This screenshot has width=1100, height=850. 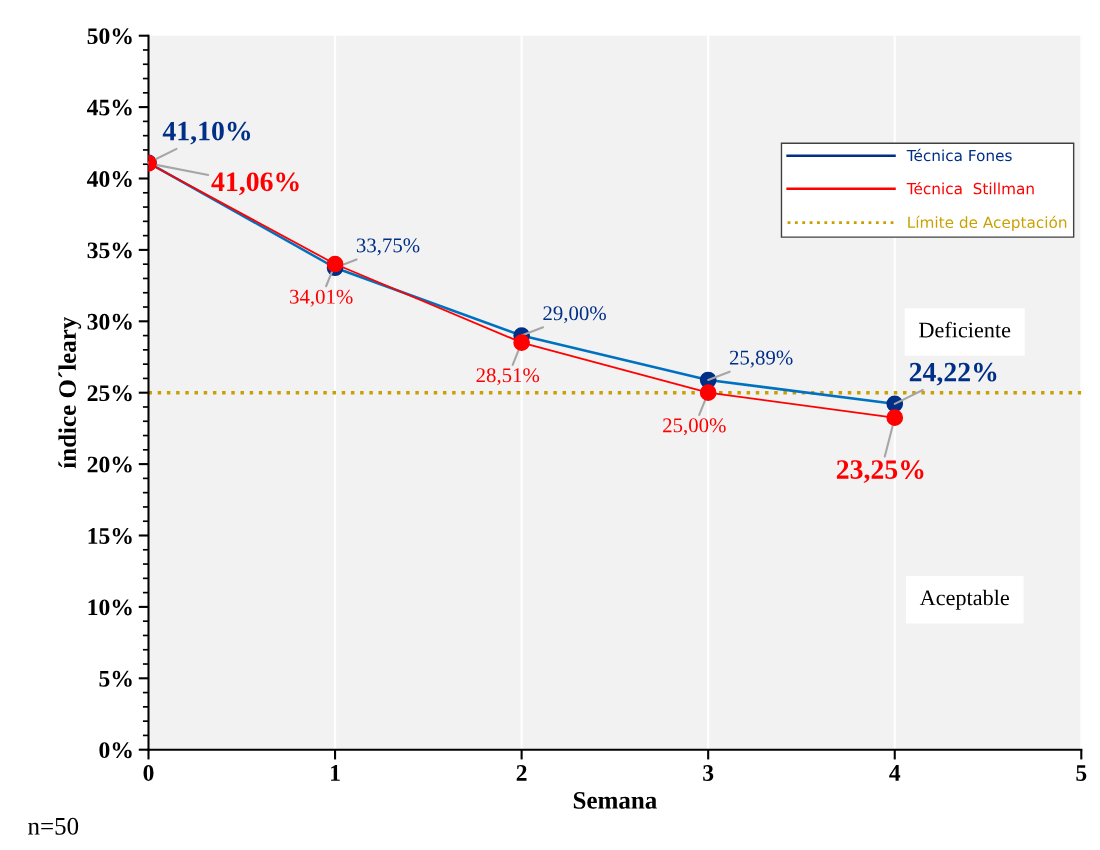 What do you see at coordinates (115, 678) in the screenshot?
I see `y-tick-label: 5%` at bounding box center [115, 678].